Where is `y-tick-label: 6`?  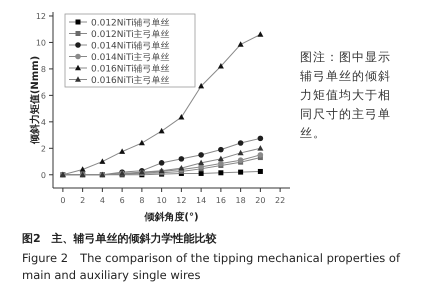
y-tick-label: 6 is located at coordinates (43, 95).